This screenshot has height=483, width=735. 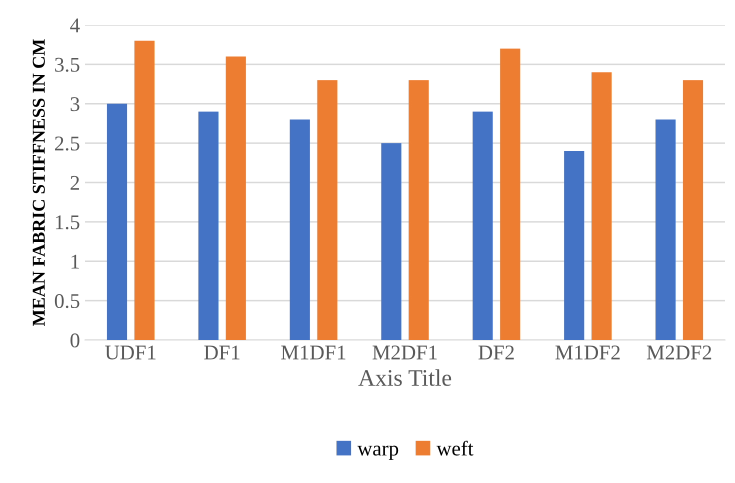 What do you see at coordinates (68, 222) in the screenshot?
I see `y-tick-label: 1.5` at bounding box center [68, 222].